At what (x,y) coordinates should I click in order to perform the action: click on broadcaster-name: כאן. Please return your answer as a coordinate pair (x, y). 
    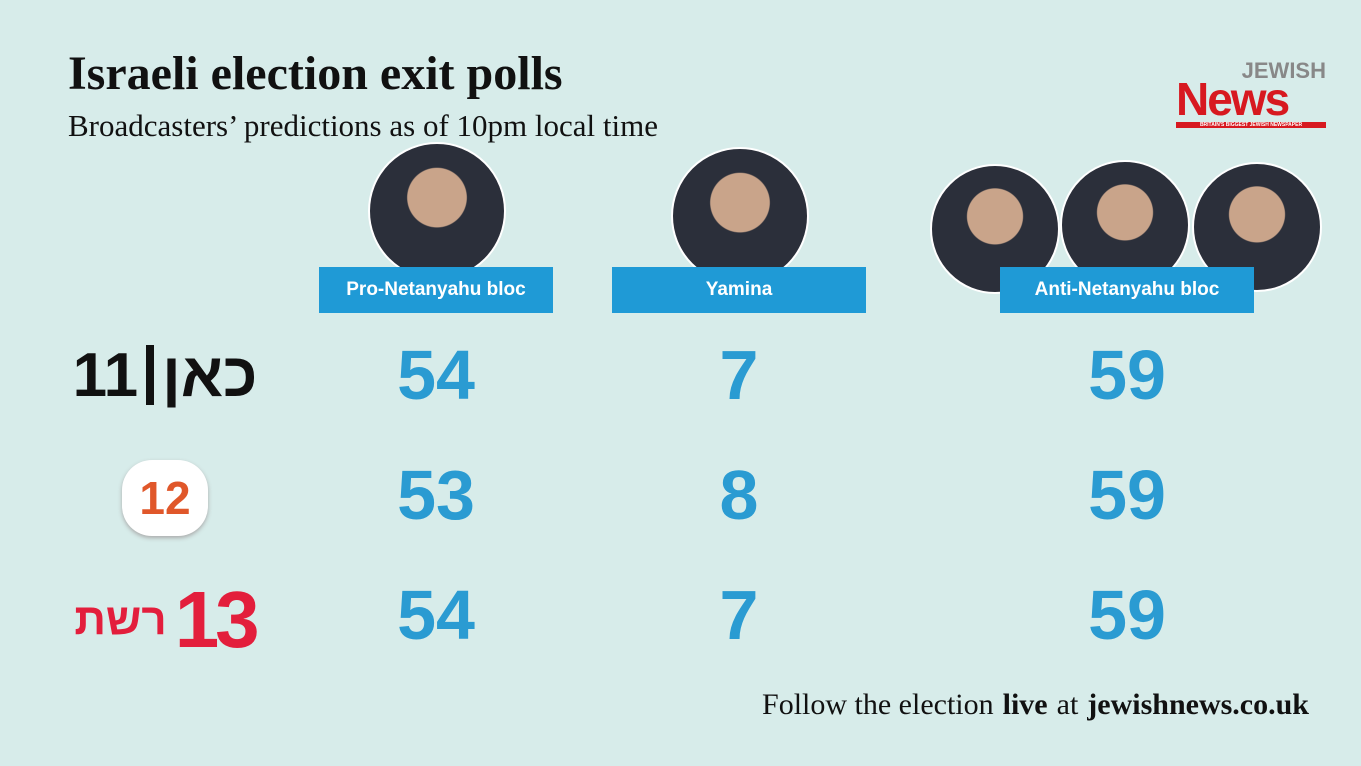
    Looking at the image, I should click on (210, 375).